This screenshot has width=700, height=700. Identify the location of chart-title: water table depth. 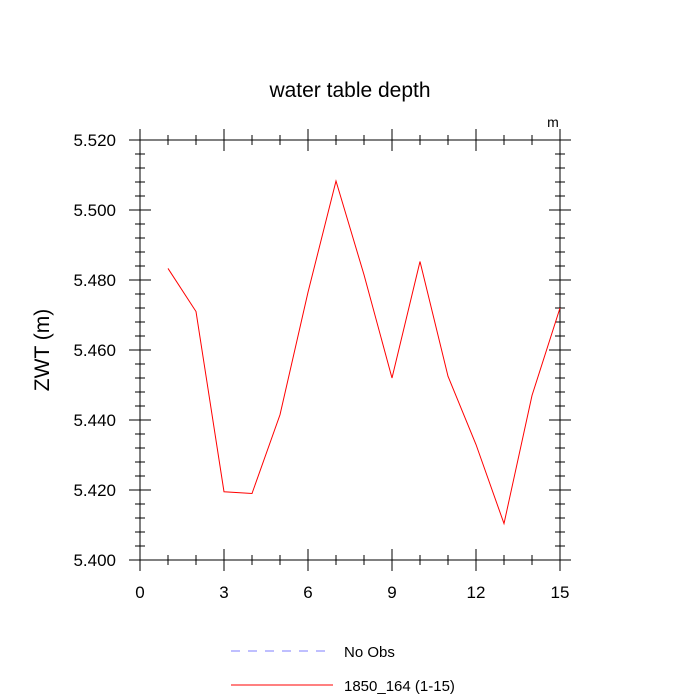
(349, 90).